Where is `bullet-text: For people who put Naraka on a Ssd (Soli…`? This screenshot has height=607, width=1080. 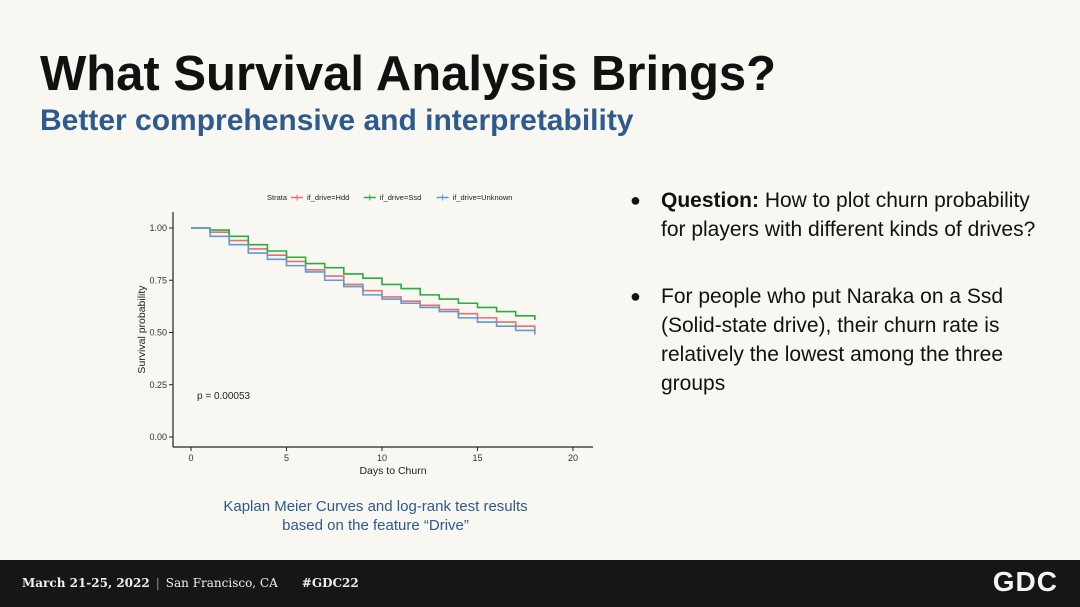 bullet-text: For people who put Naraka on a Ssd (Soli… is located at coordinates (832, 340).